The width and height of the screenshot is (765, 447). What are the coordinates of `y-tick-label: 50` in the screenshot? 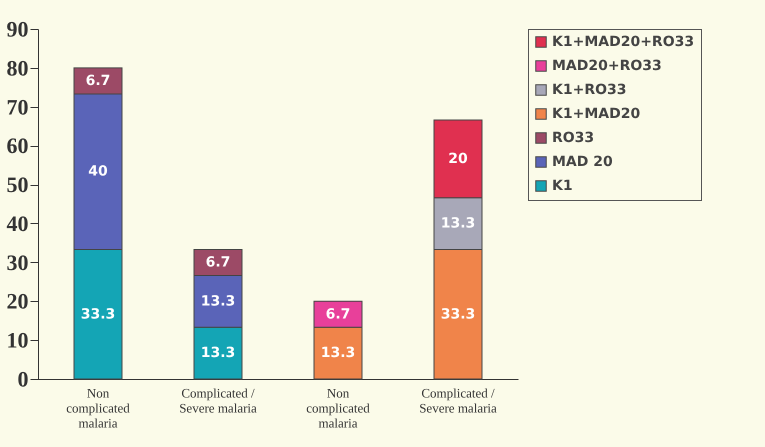 It's located at (17, 185).